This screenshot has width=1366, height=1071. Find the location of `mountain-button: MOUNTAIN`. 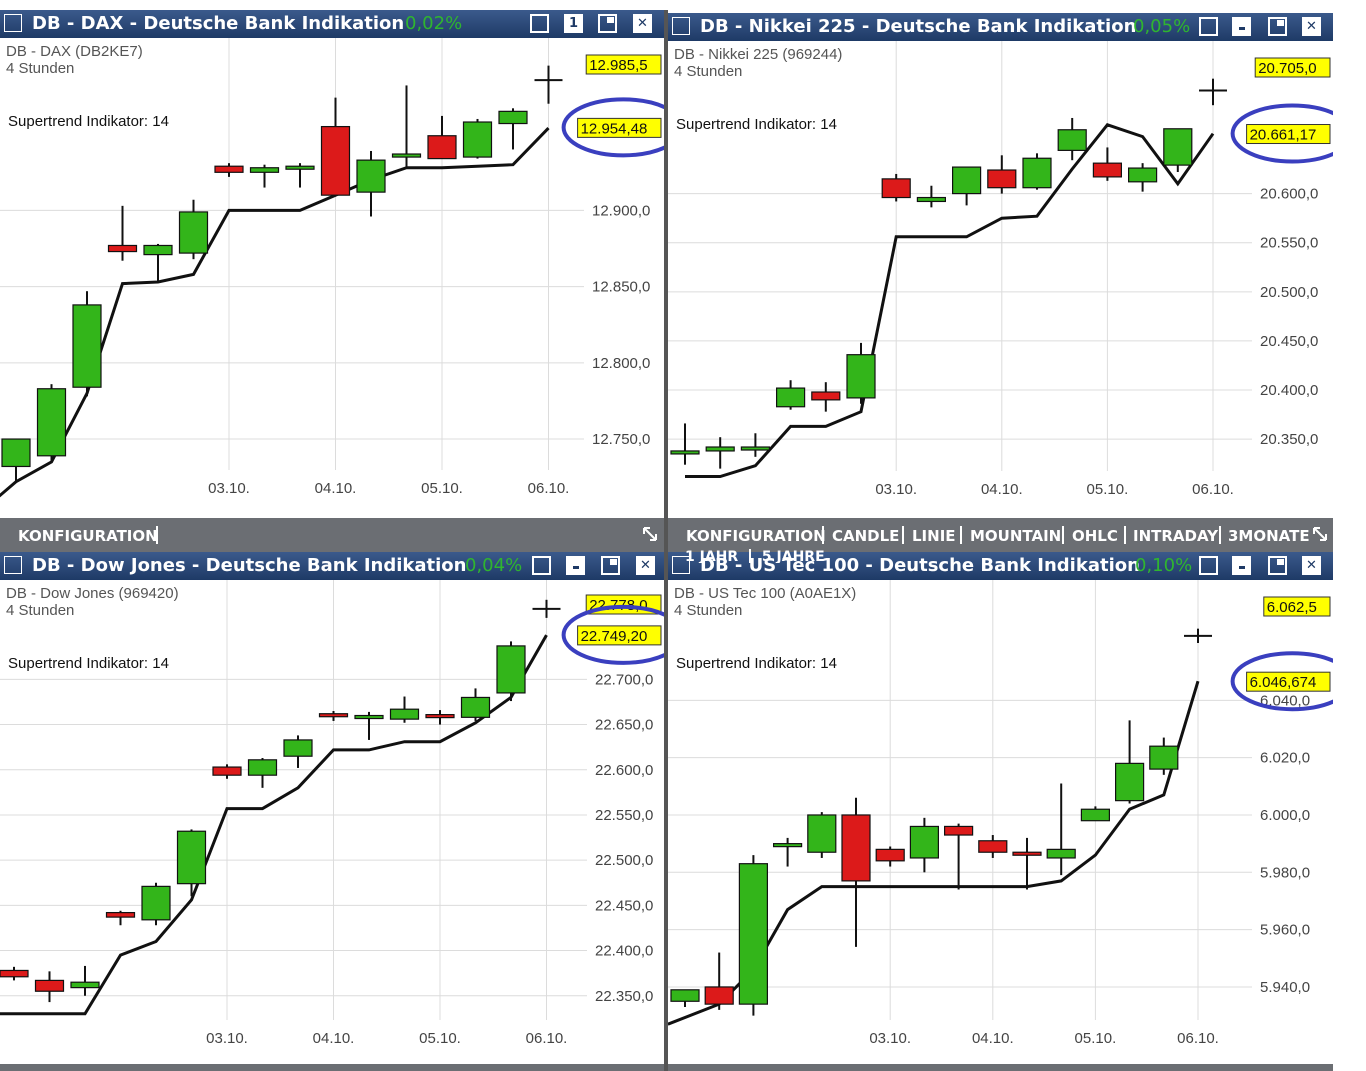

mountain-button: MOUNTAIN is located at coordinates (1016, 536).